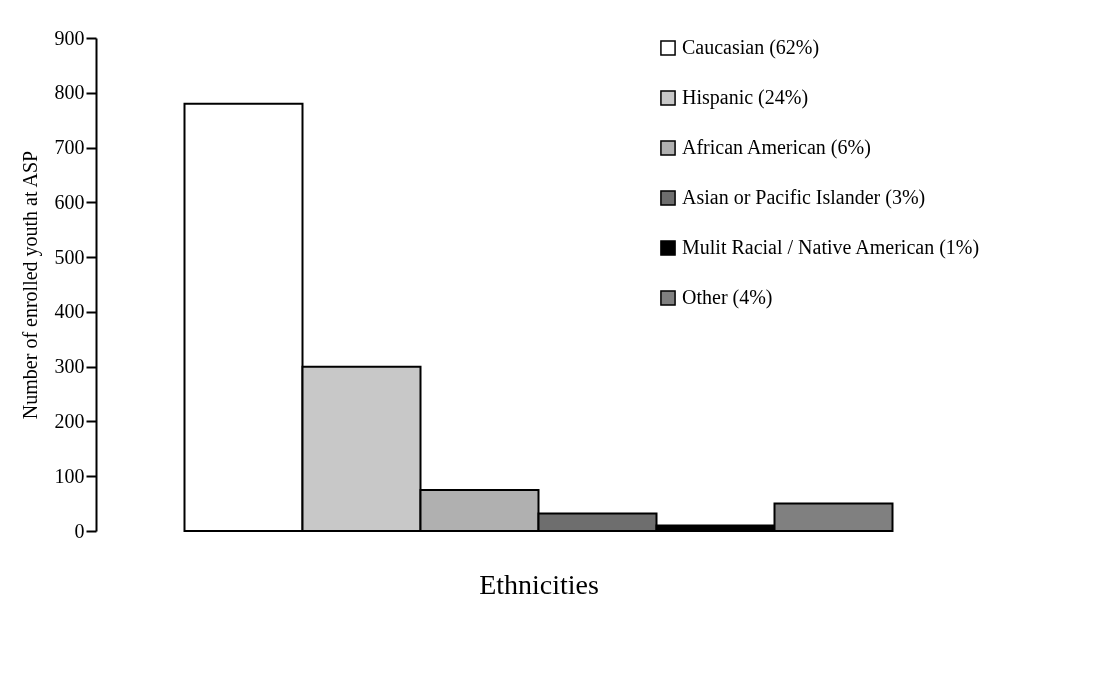 The height and width of the screenshot is (677, 1099). I want to click on y-tick-label: 700, so click(69, 147).